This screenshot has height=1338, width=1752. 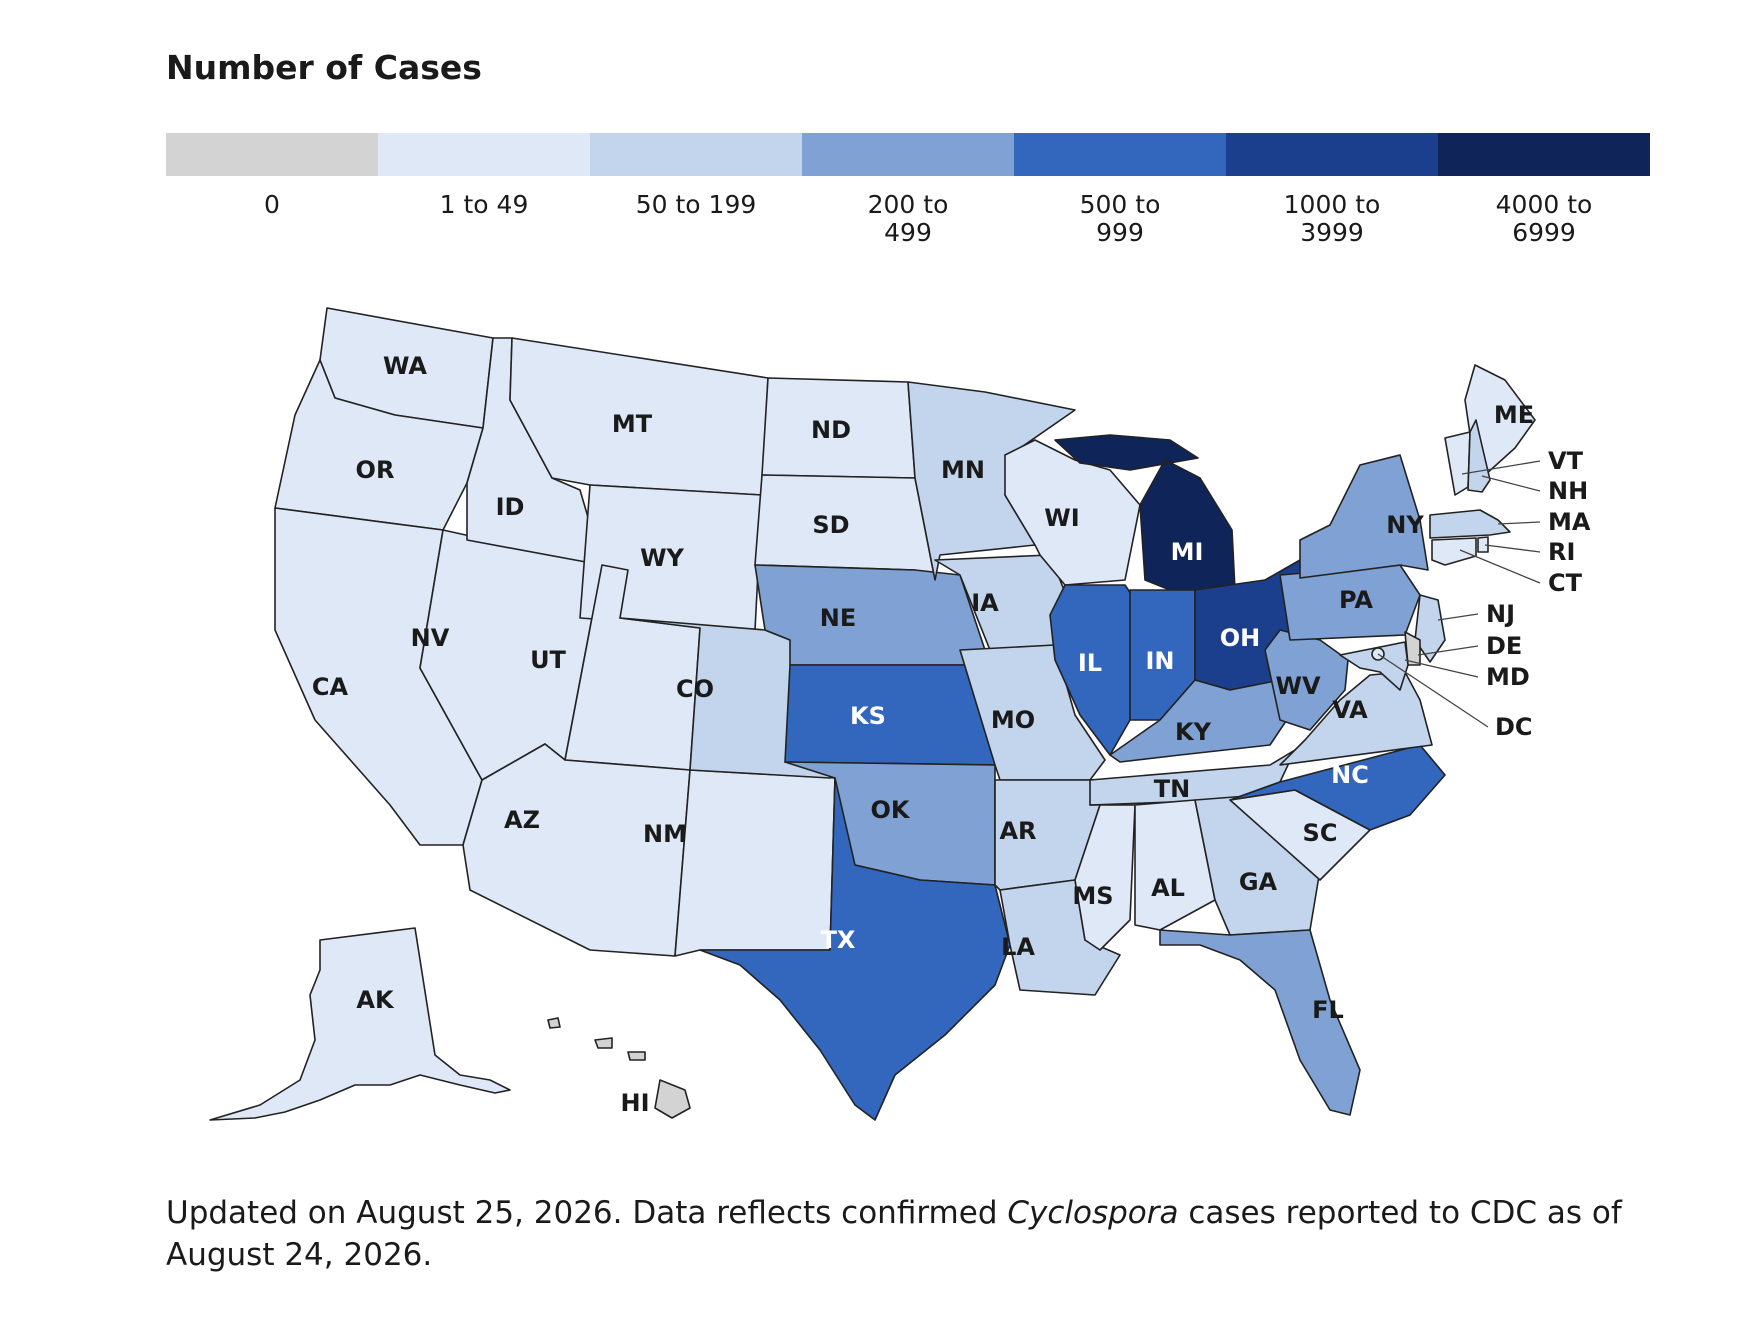 I want to click on state-hi, so click(x=619, y=1068).